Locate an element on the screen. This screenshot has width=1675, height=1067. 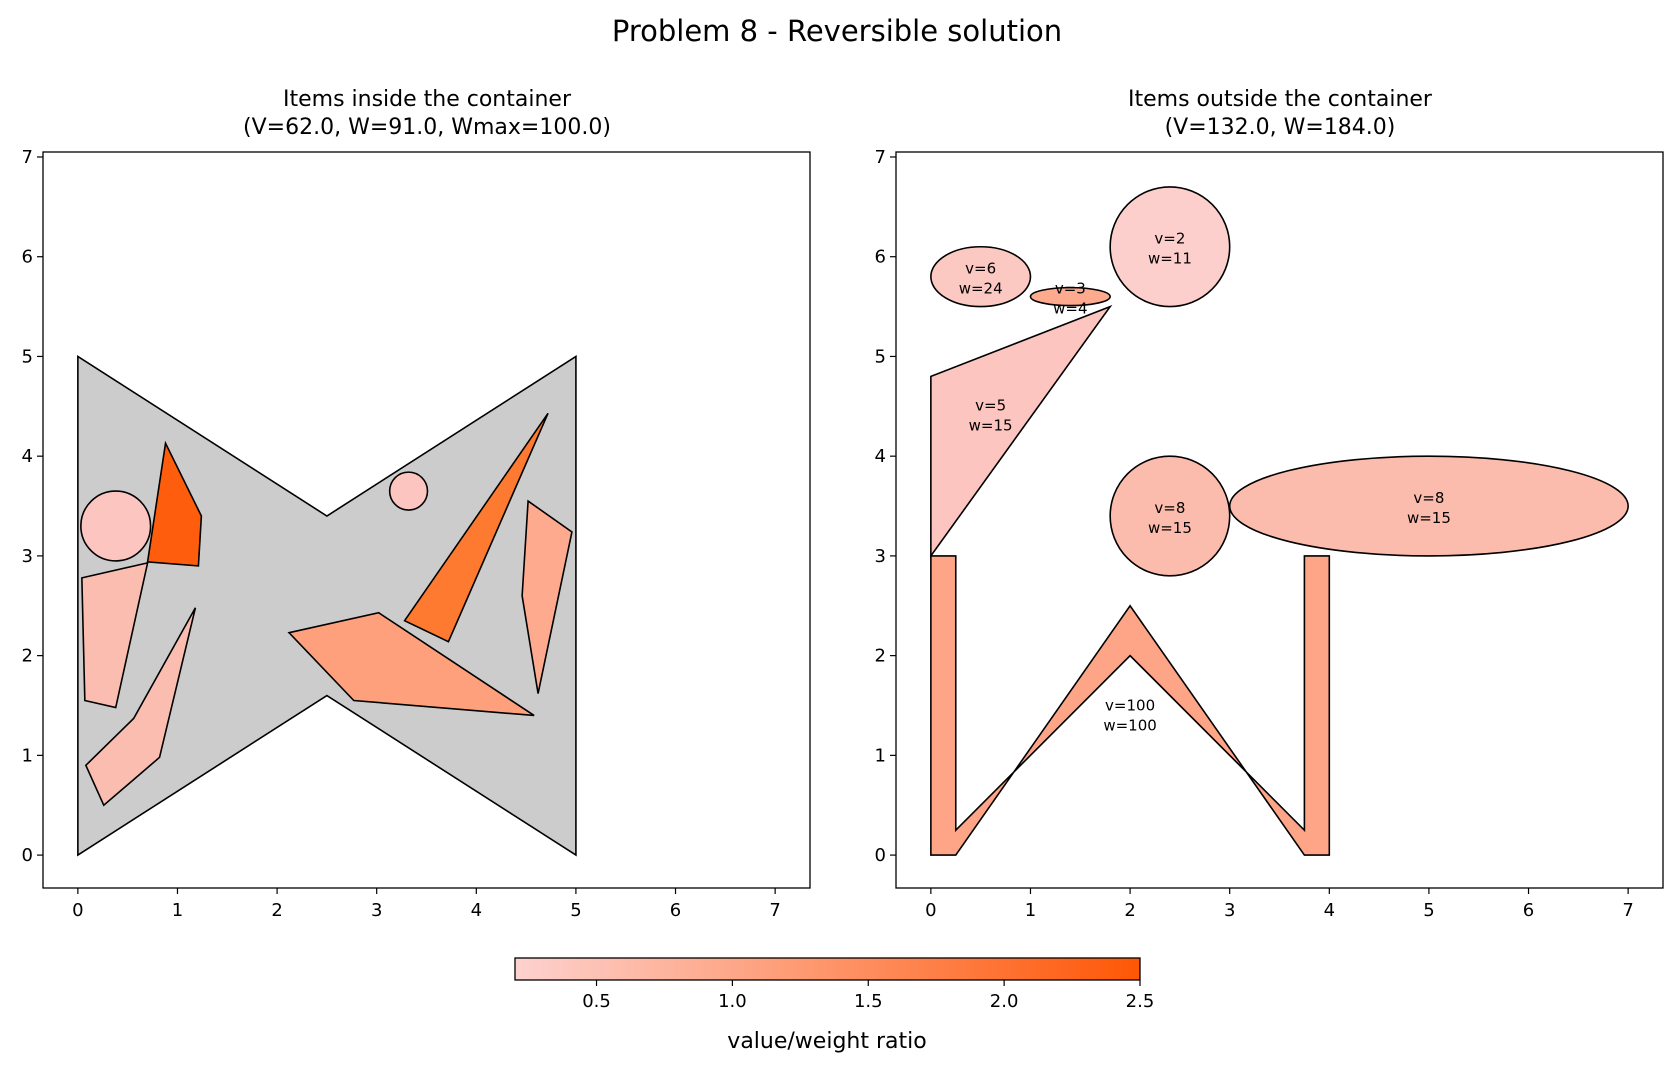
colorbar-tick-label: 1.5 is located at coordinates (868, 1001).